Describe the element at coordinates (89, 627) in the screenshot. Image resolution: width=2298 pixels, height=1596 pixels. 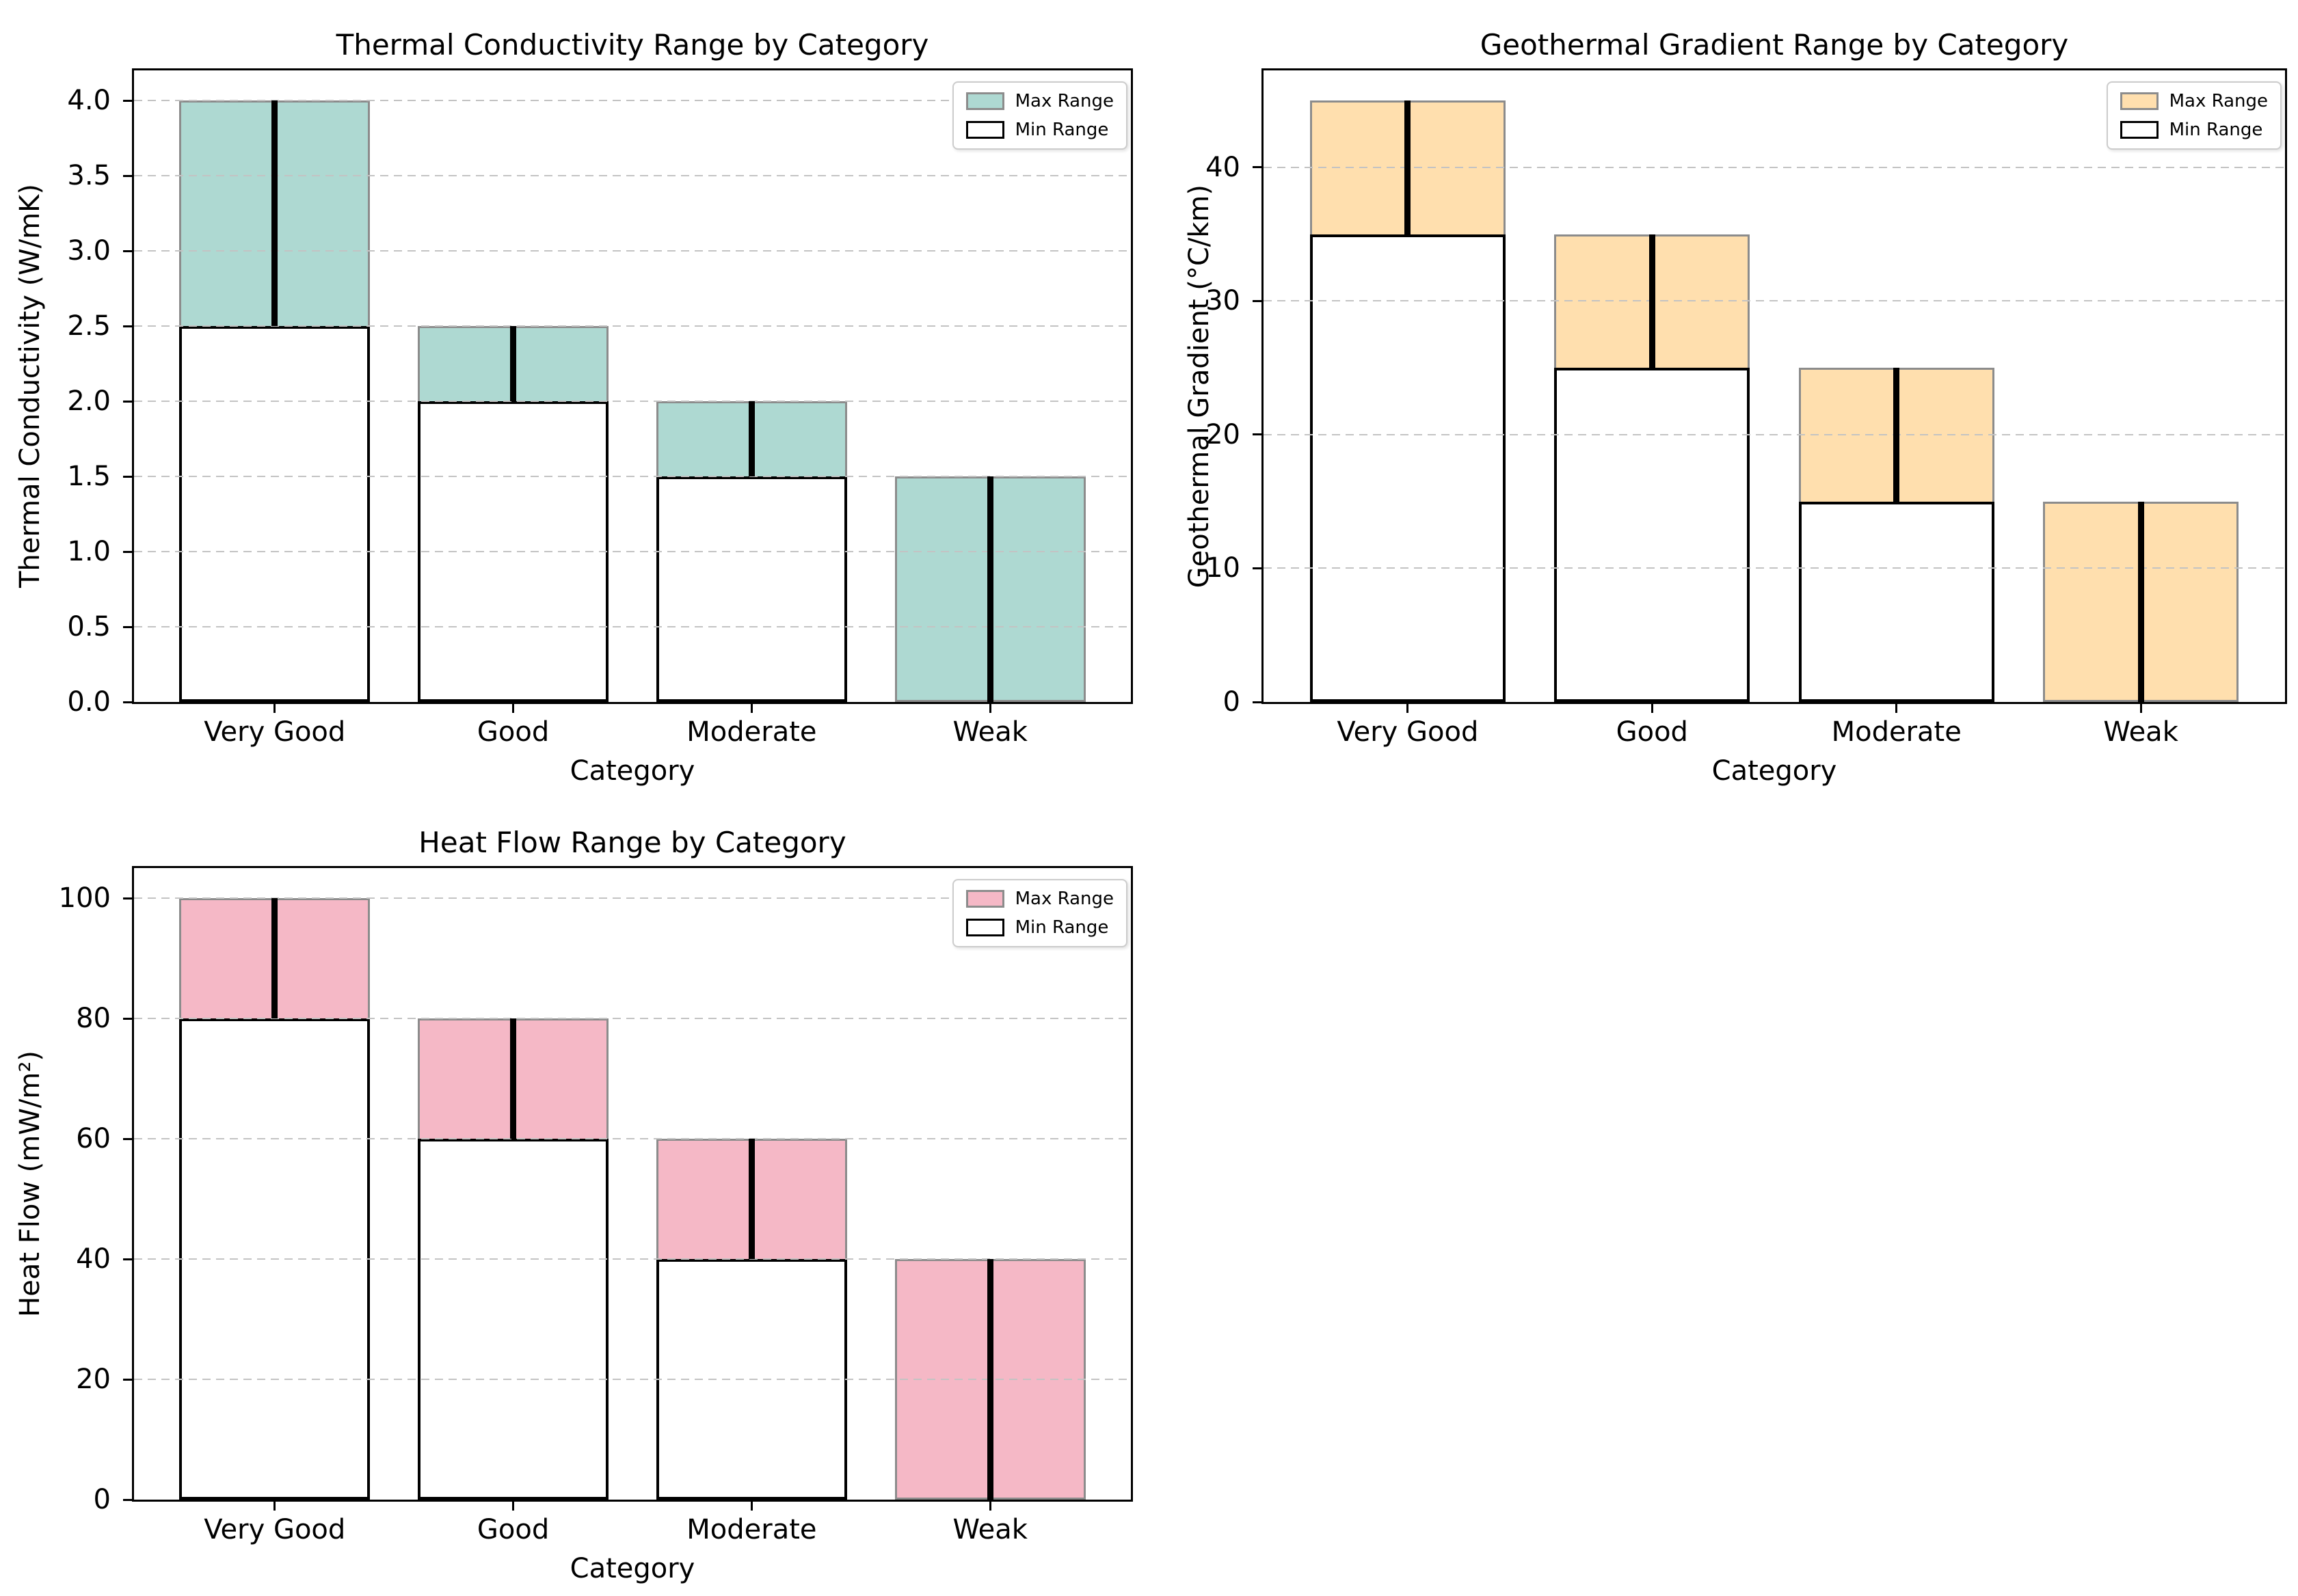
I see `y-tick-label: 0.5` at that location.